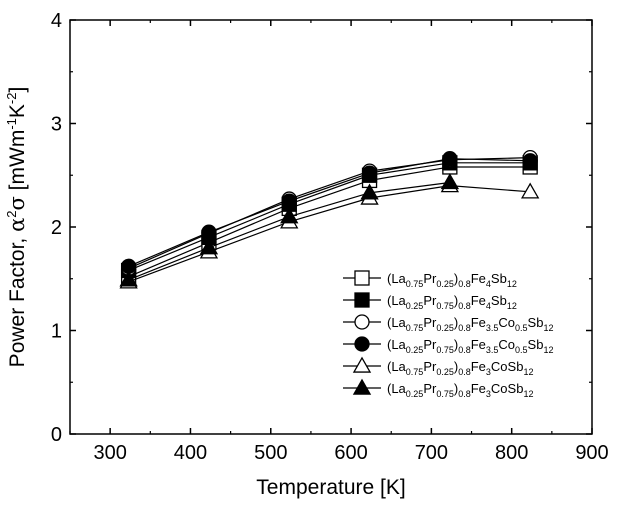  Describe the element at coordinates (11, 124) in the screenshot. I see `y-axis-title-sup-m1: -1` at that location.